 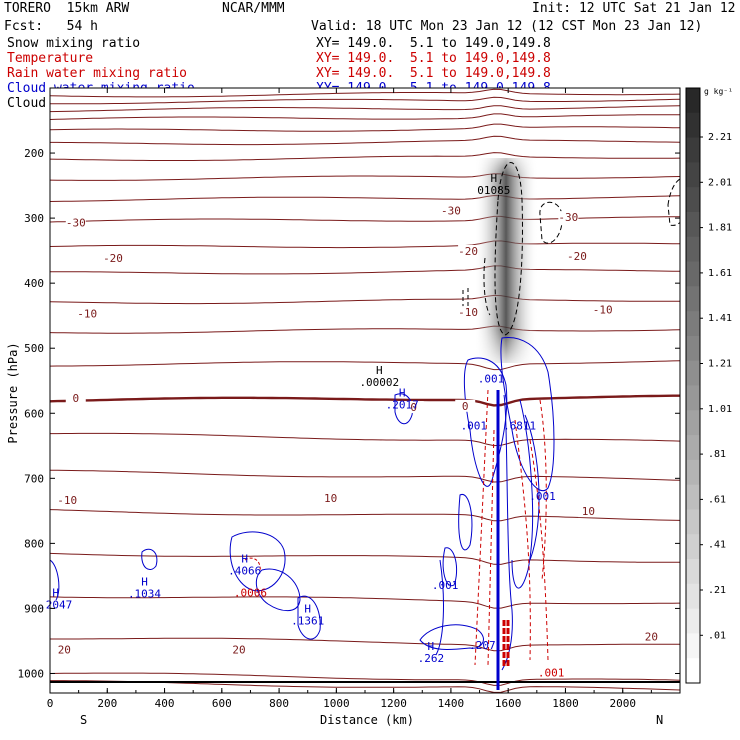 What do you see at coordinates (307, 621) in the screenshot?
I see `extremum-value: .1361` at bounding box center [307, 621].